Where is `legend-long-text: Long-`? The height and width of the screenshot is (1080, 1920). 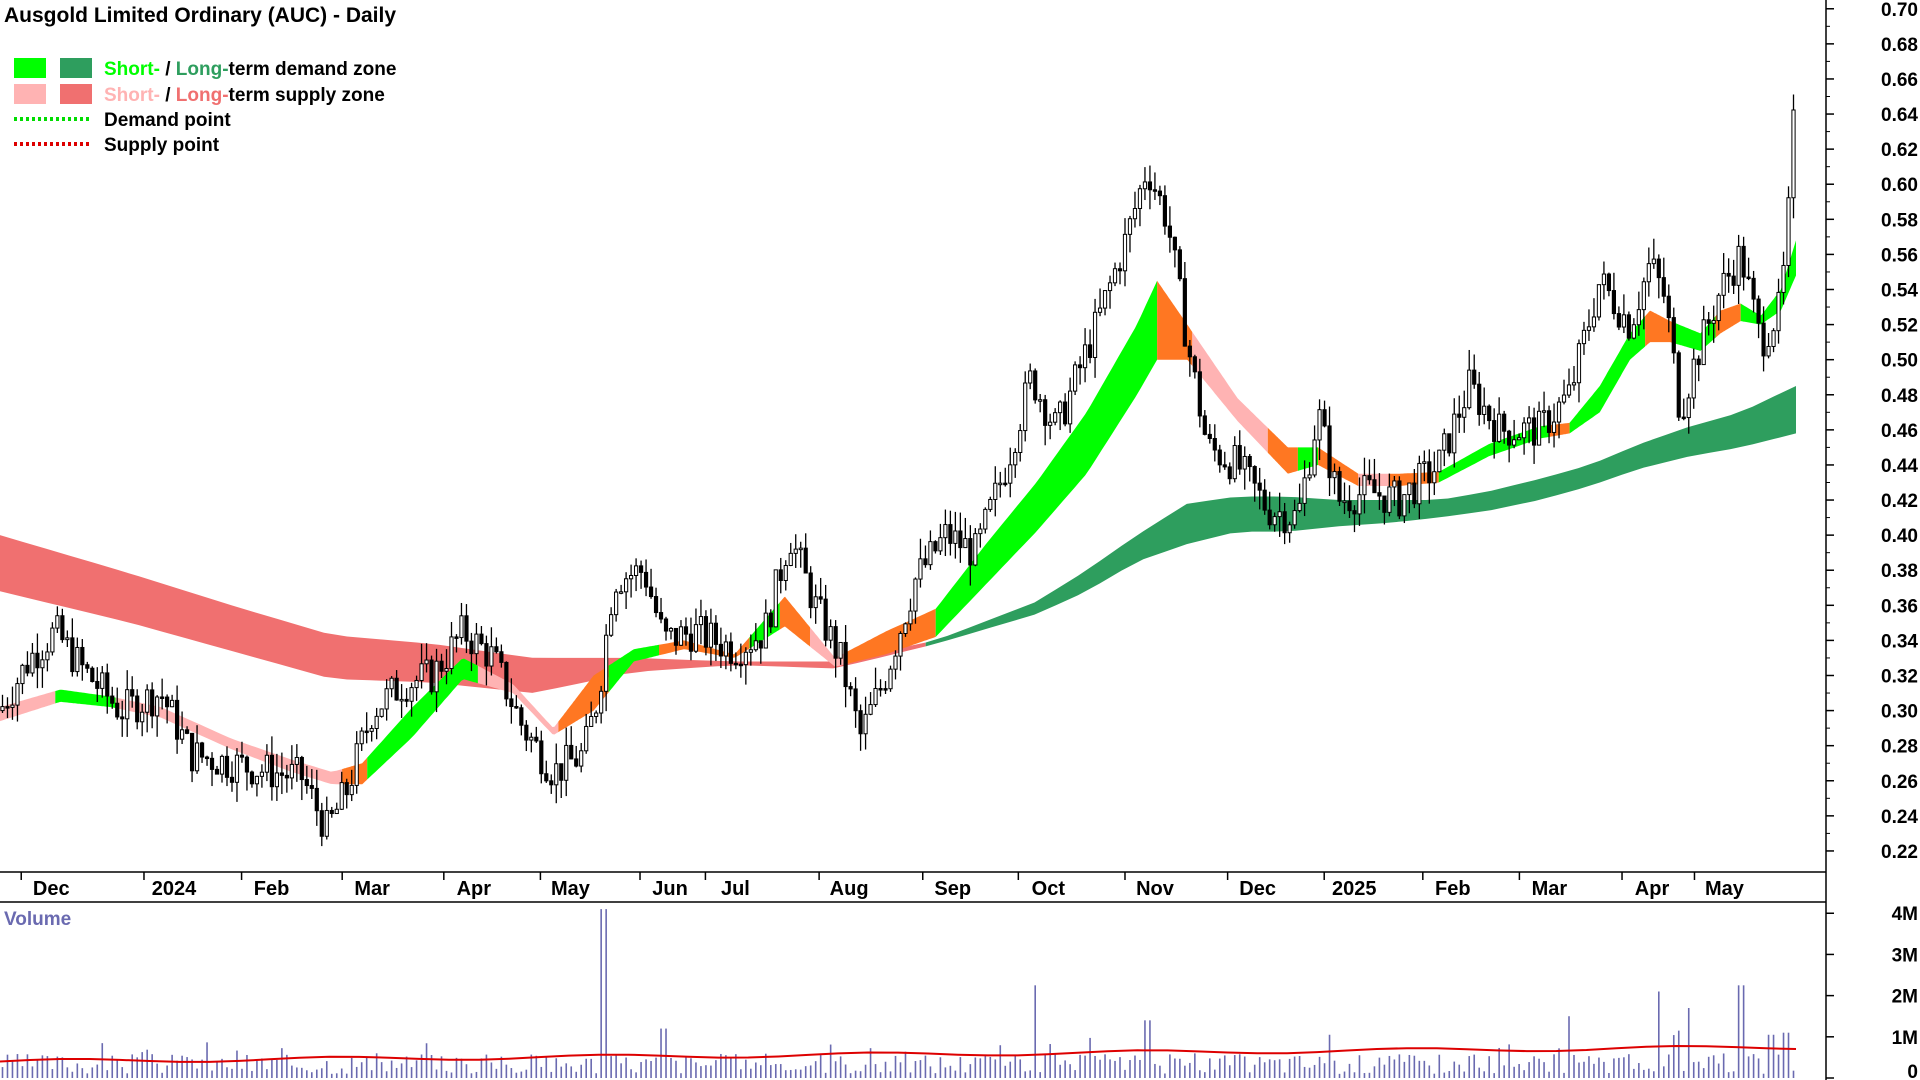
legend-long-text: Long- is located at coordinates (202, 69).